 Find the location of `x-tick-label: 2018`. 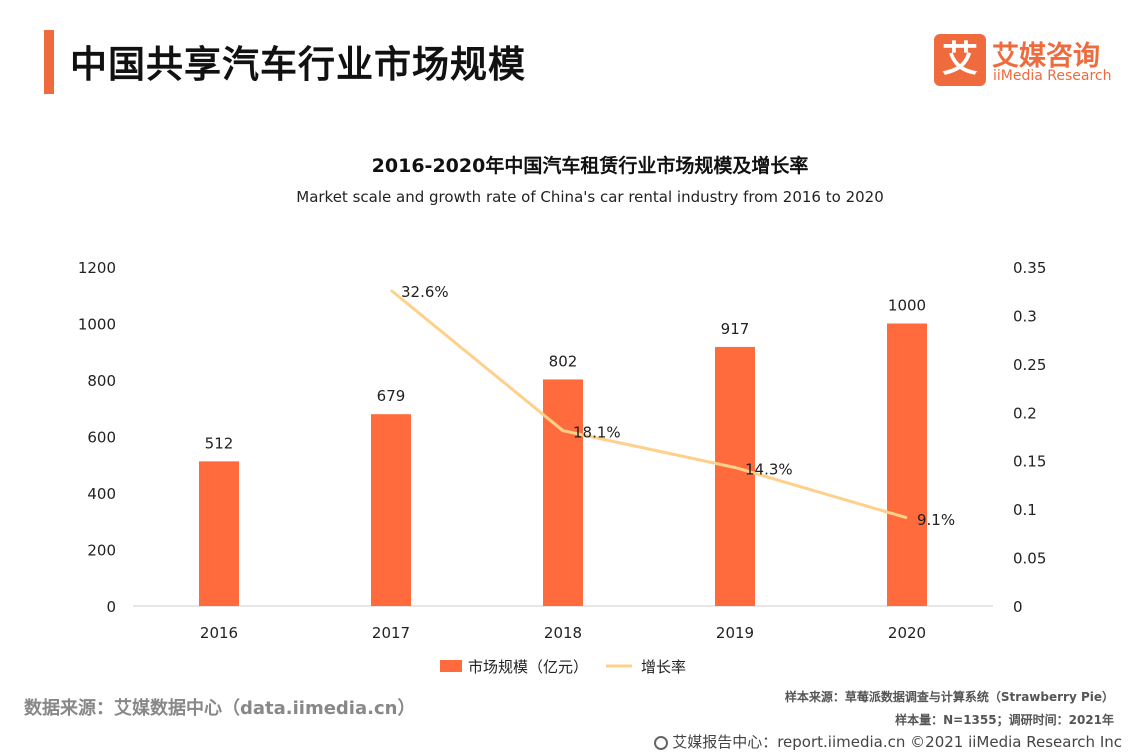

x-tick-label: 2018 is located at coordinates (563, 633).